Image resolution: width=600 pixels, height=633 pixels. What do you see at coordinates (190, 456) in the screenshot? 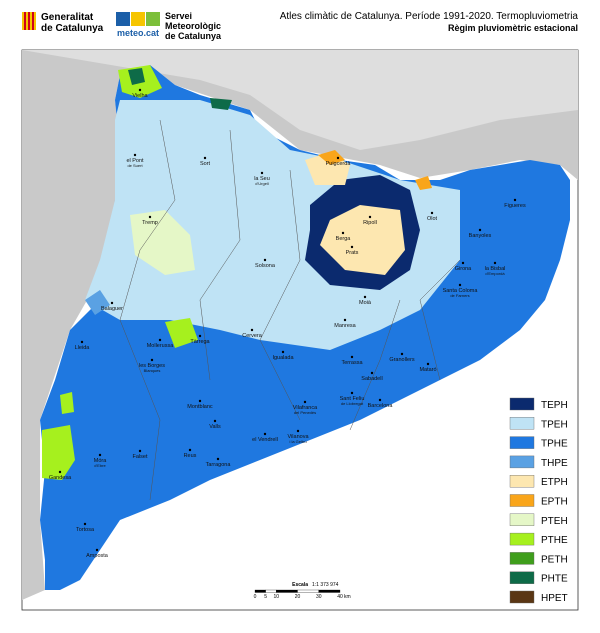
I see `city-label: Reus` at bounding box center [190, 456].